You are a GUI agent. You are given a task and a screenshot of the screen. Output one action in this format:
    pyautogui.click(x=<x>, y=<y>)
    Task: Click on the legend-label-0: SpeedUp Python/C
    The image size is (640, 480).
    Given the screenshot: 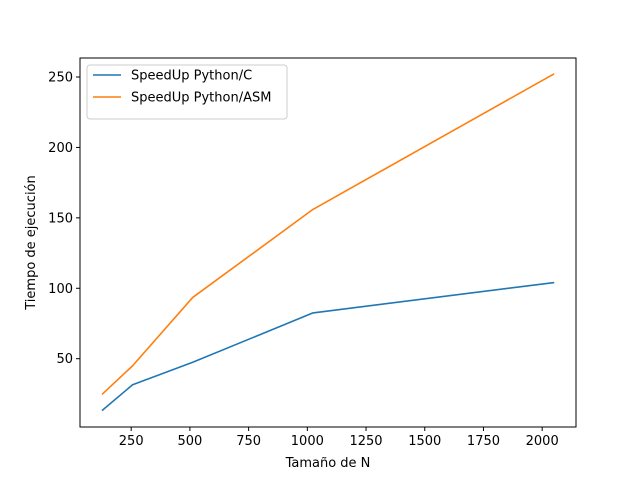 What is the action you would take?
    pyautogui.click(x=191, y=76)
    